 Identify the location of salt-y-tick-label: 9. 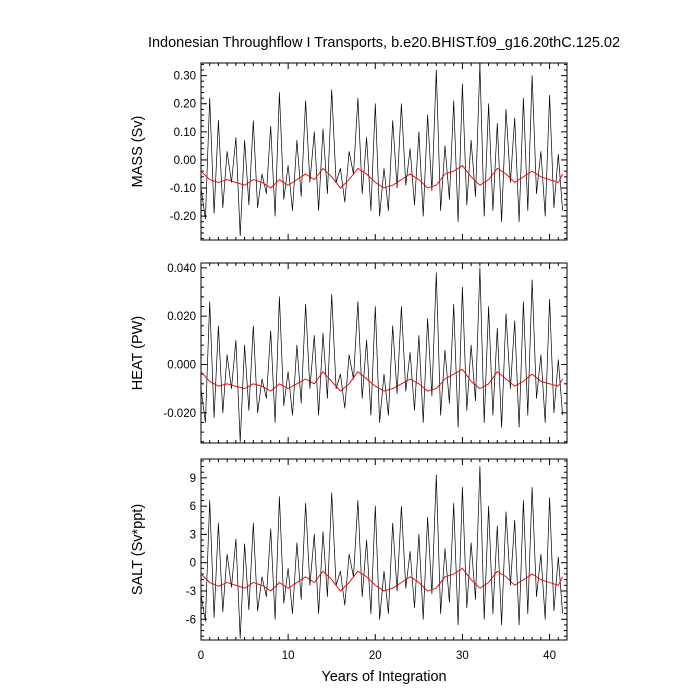
(193, 479).